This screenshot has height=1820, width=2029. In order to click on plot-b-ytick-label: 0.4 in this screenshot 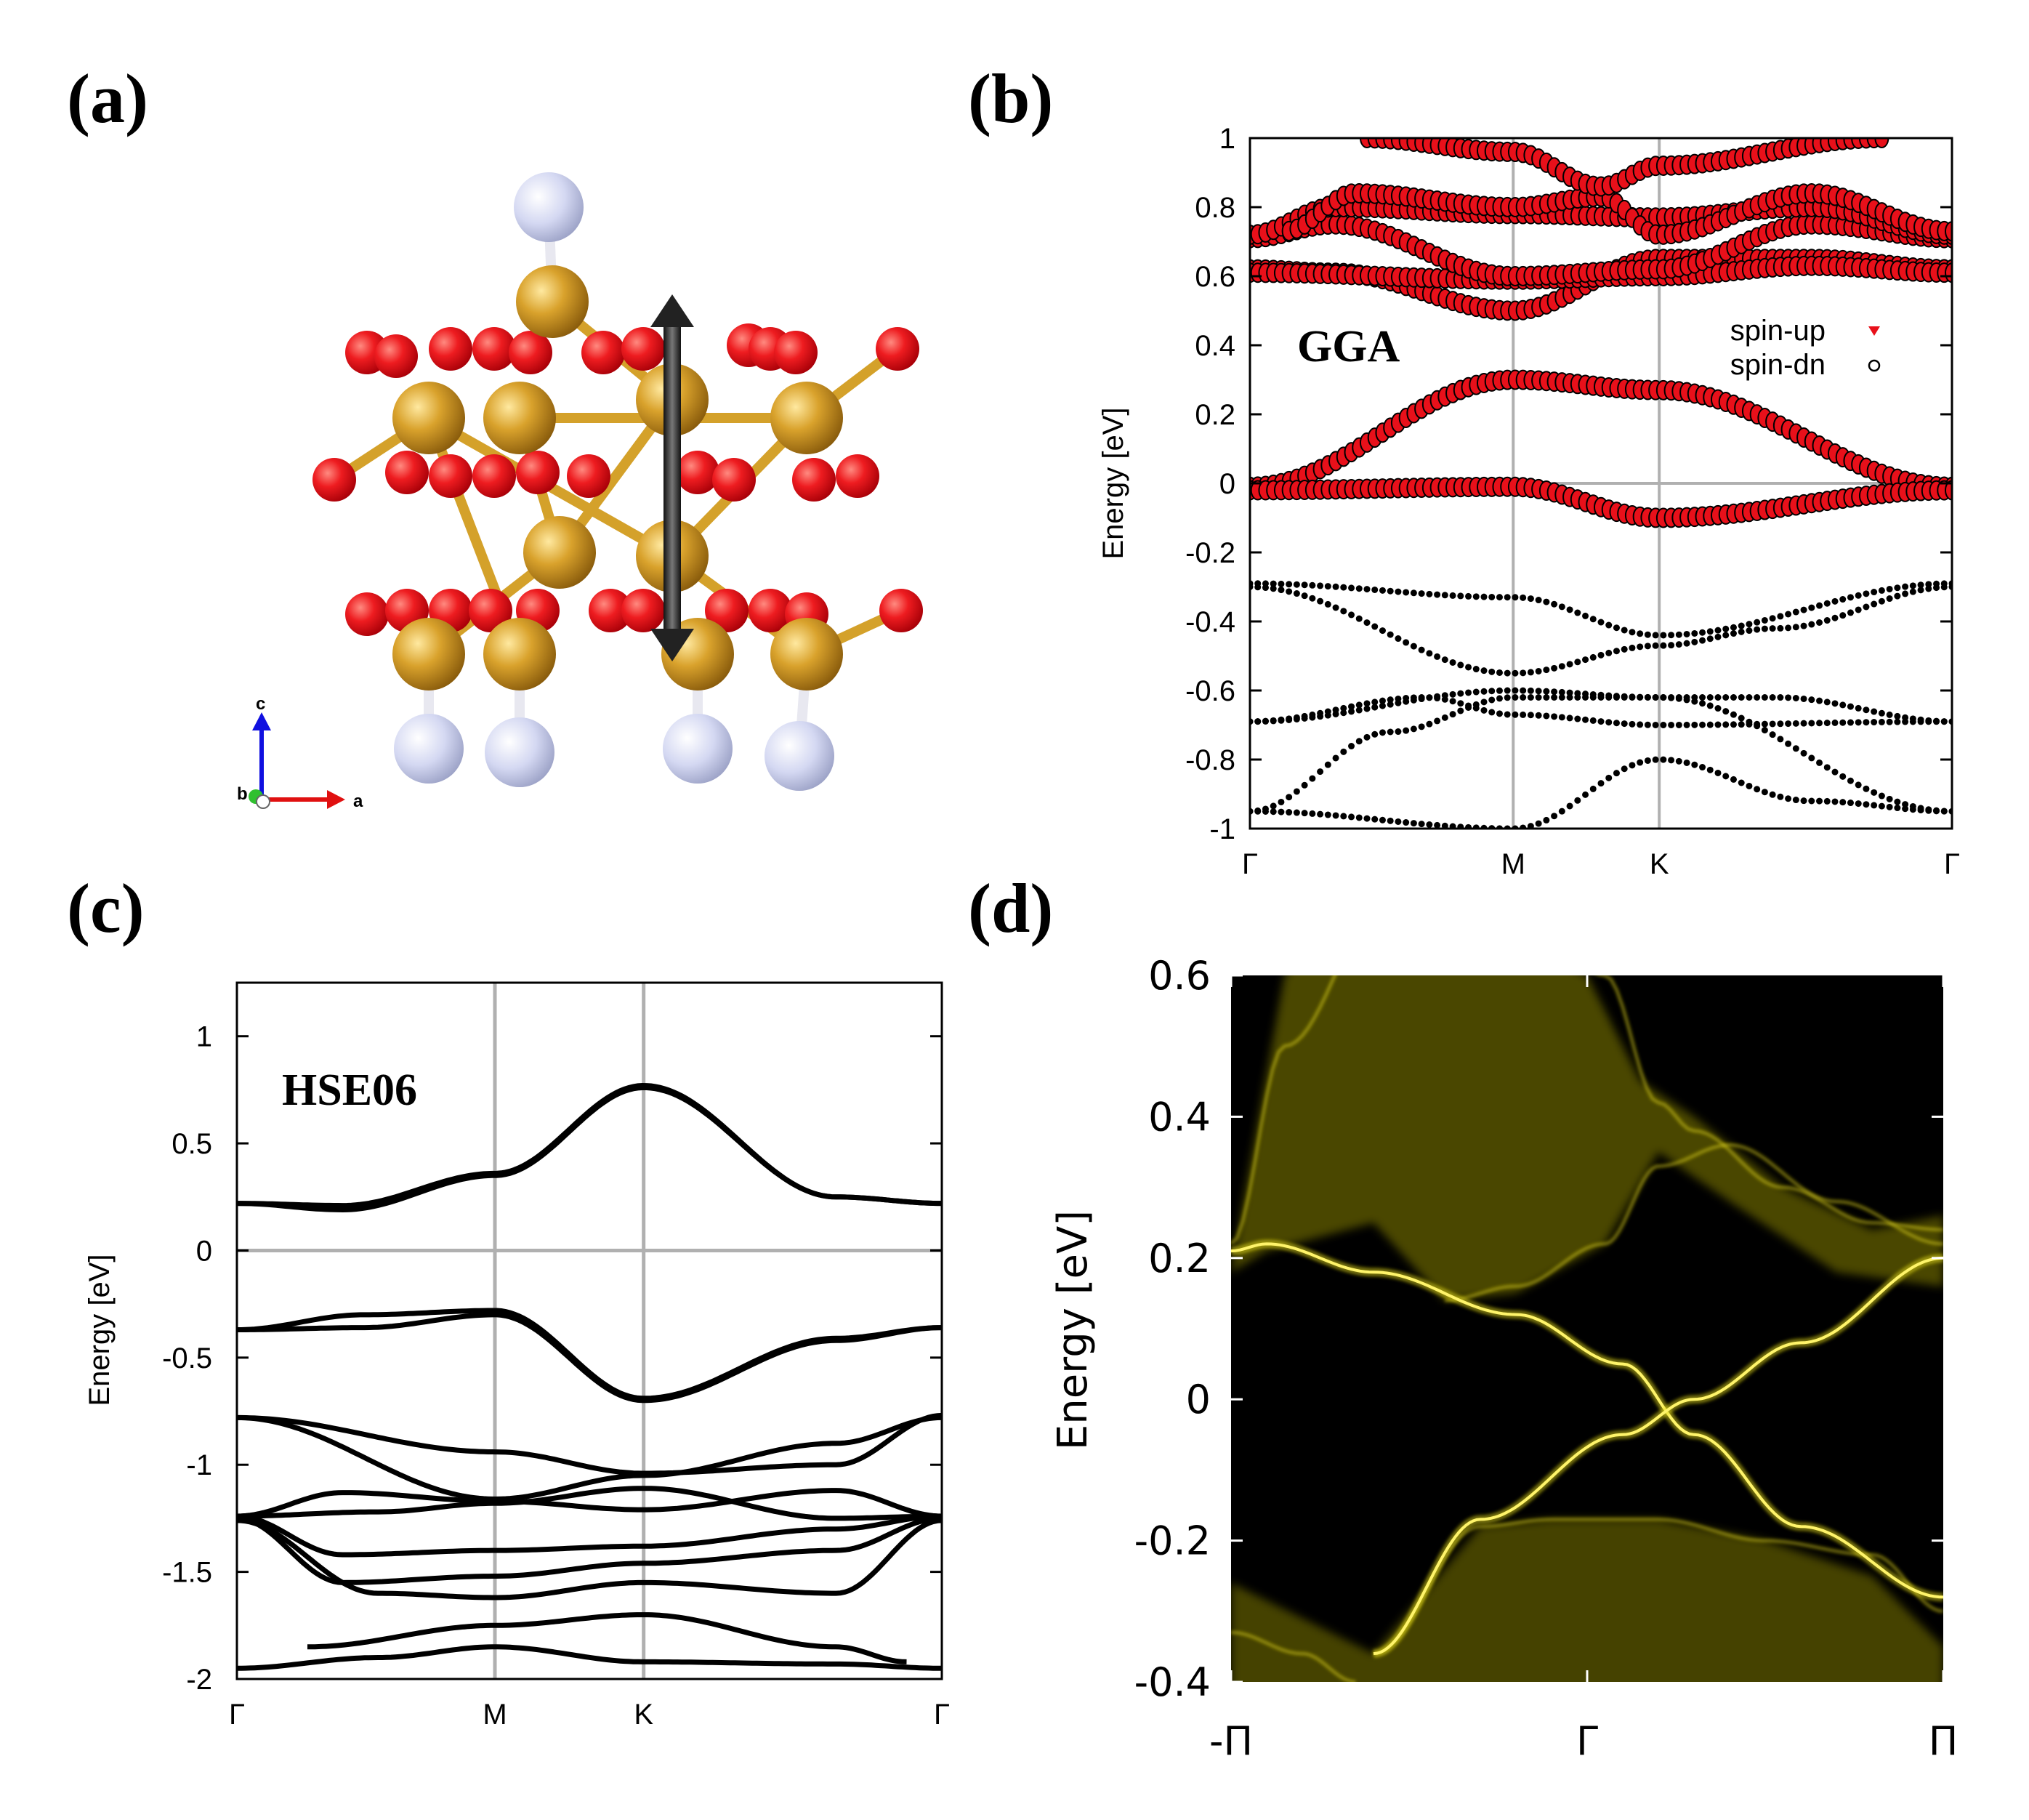, I will do `click(1215, 346)`.